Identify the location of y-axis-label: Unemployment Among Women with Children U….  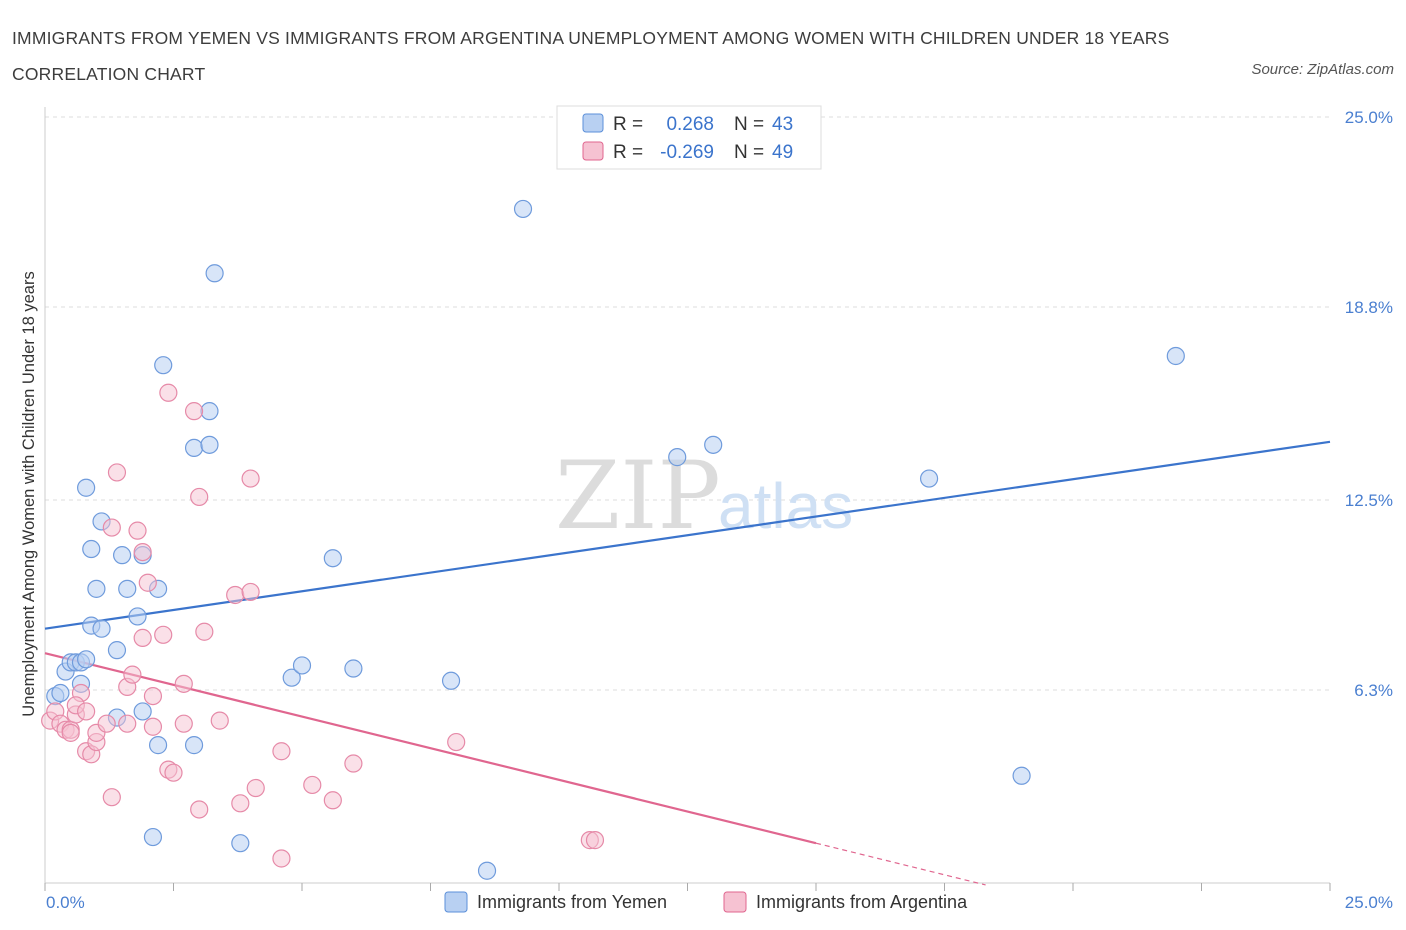
(29, 493).